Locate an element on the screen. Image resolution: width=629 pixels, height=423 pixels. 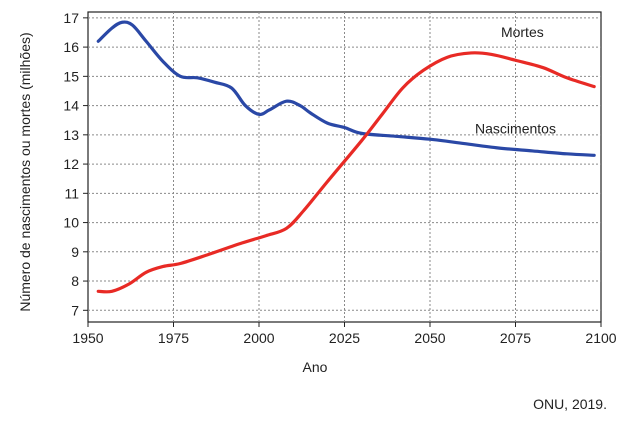
y-tick-label: 10 is located at coordinates (71, 223).